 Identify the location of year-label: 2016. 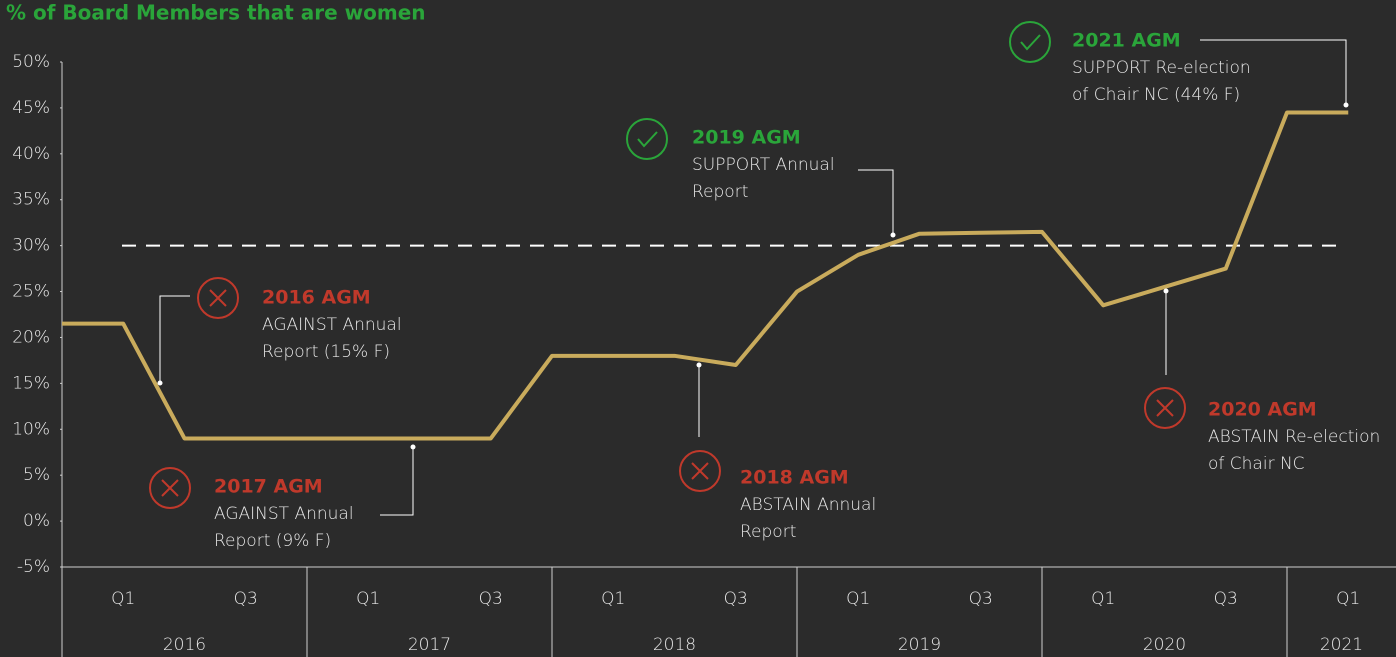
(184, 645).